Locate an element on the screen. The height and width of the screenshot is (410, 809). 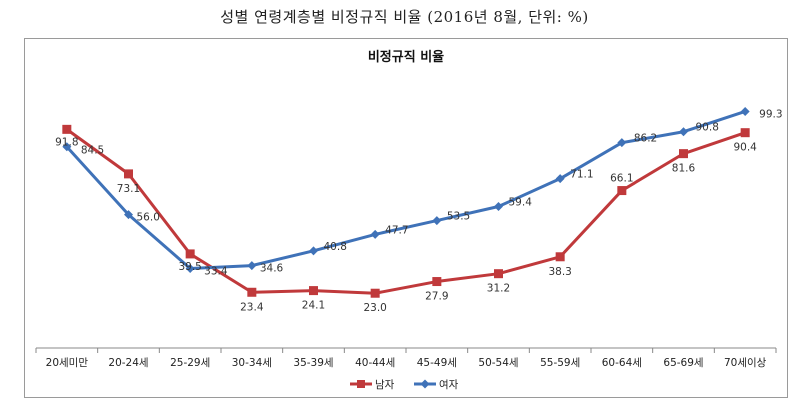
x-tick-label: 25-29세 is located at coordinates (190, 363).